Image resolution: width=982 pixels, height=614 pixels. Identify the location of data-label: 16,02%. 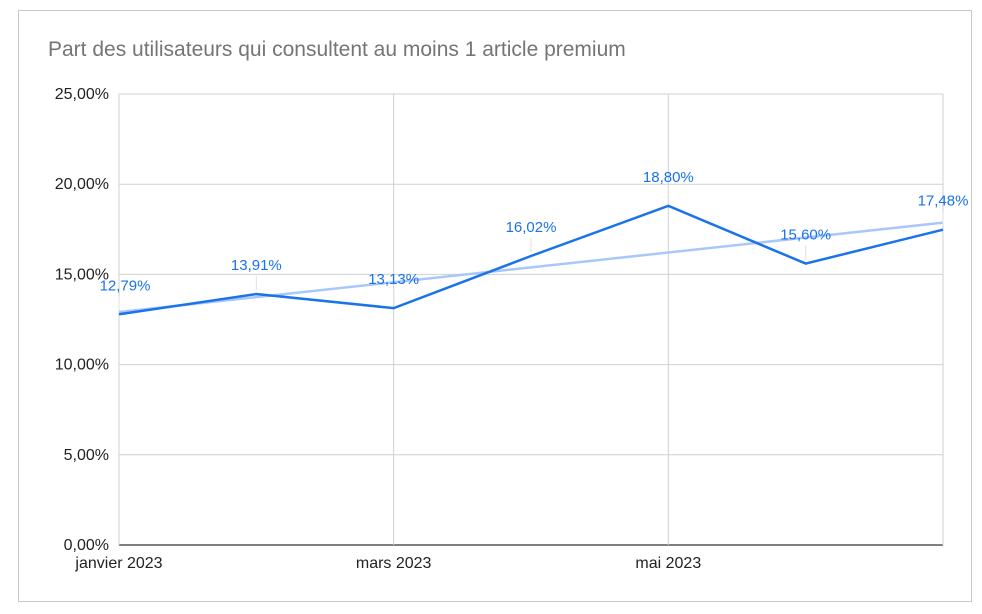
(531, 227).